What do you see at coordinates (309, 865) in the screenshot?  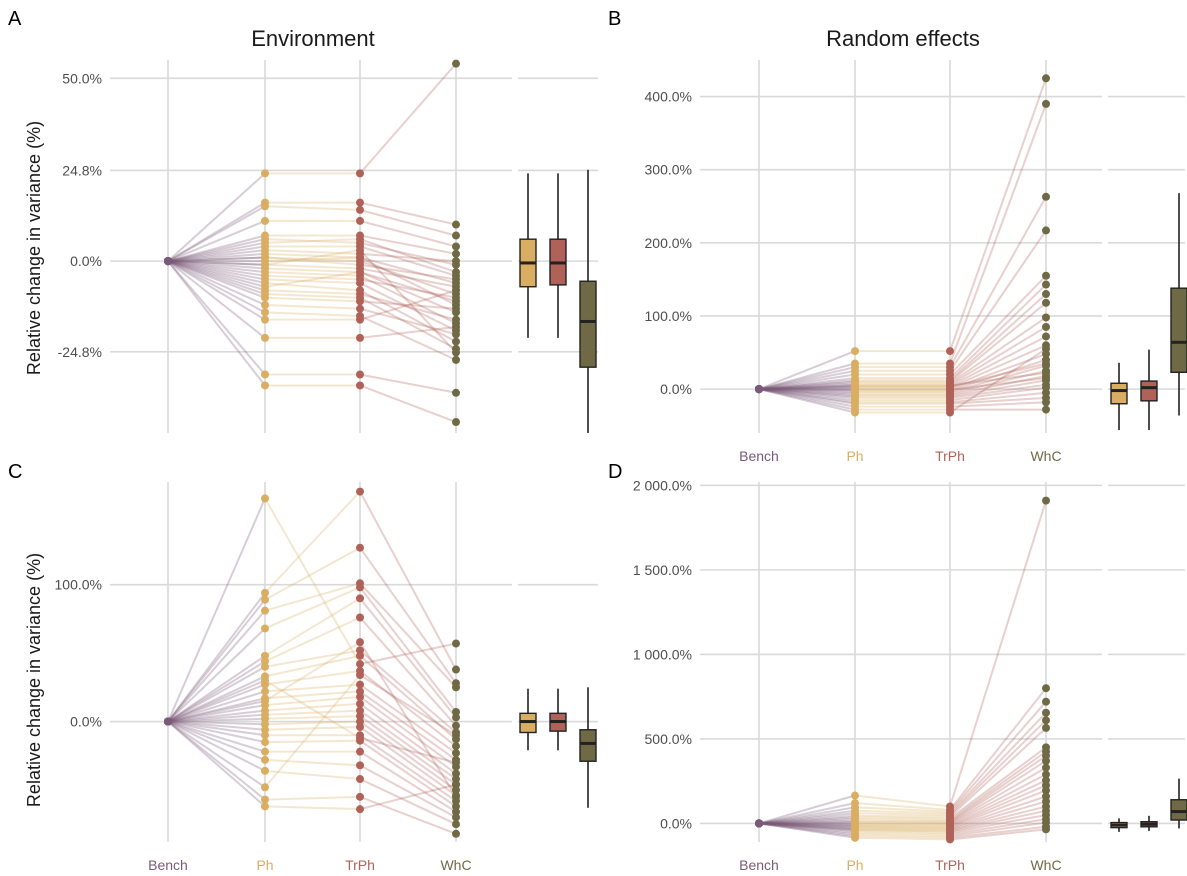 I see `x-ticks-c: Bench Ph TrPh WhC` at bounding box center [309, 865].